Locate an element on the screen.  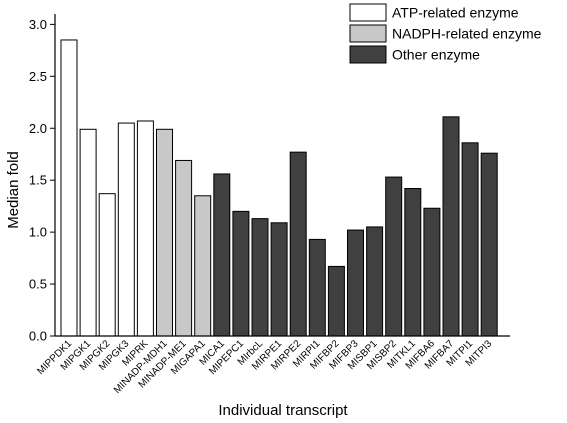
bar-mitpi3 is located at coordinates (489, 244).